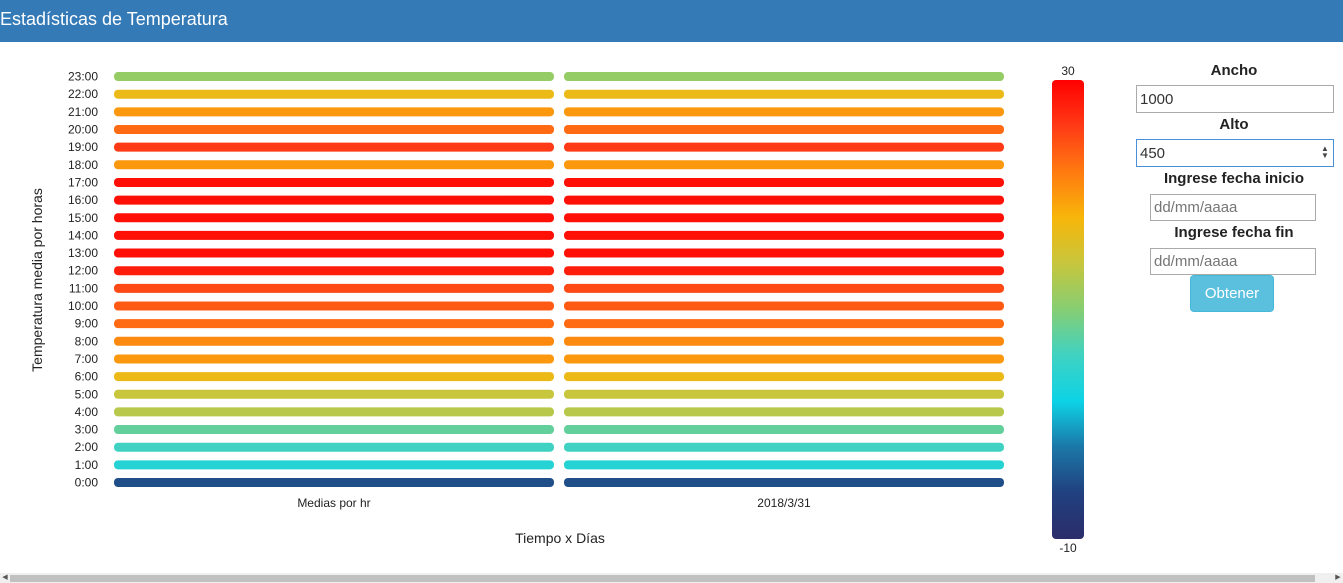 This screenshot has height=583, width=1343. What do you see at coordinates (87, 483) in the screenshot?
I see `y-tick-label: 0:00` at bounding box center [87, 483].